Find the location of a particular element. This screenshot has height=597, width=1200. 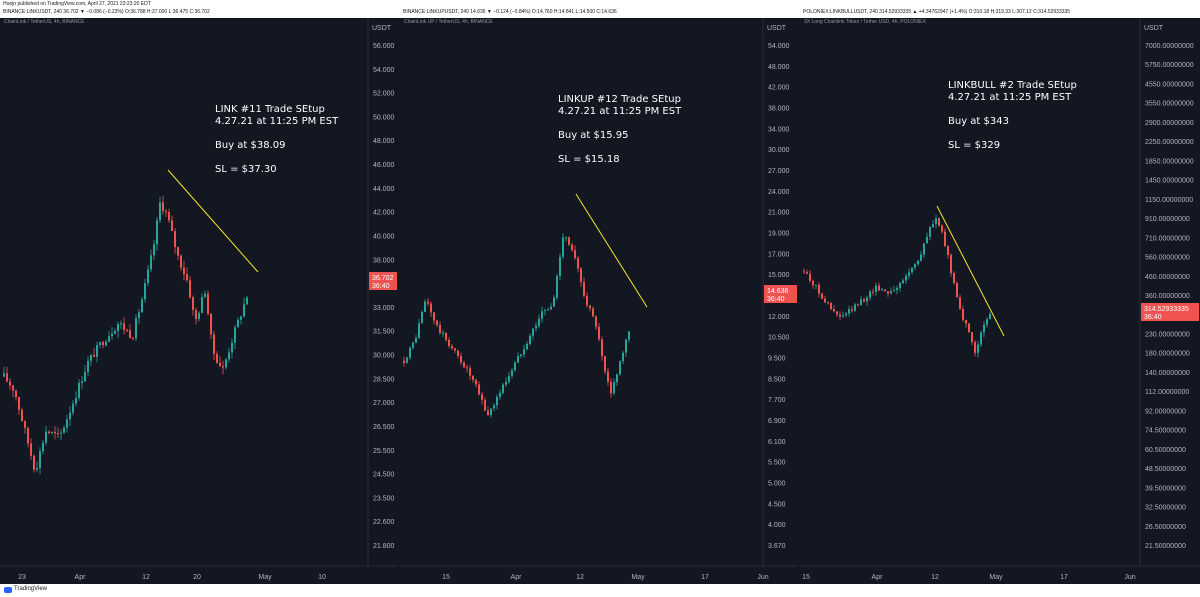

last-price-label: 36.702 is located at coordinates (383, 278).